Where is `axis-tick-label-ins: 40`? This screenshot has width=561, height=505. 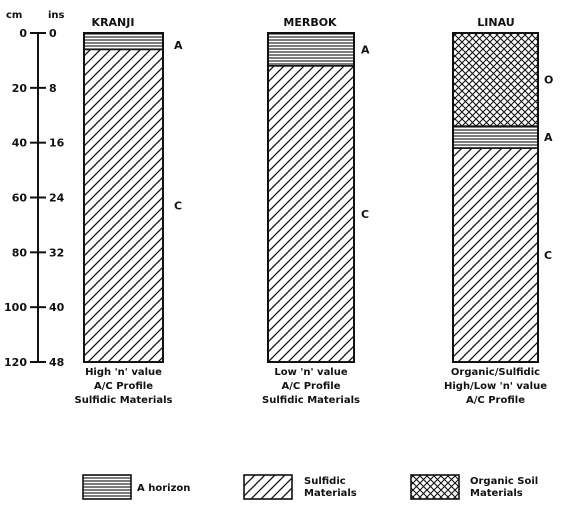
axis-tick-label-ins: 40 is located at coordinates (57, 307).